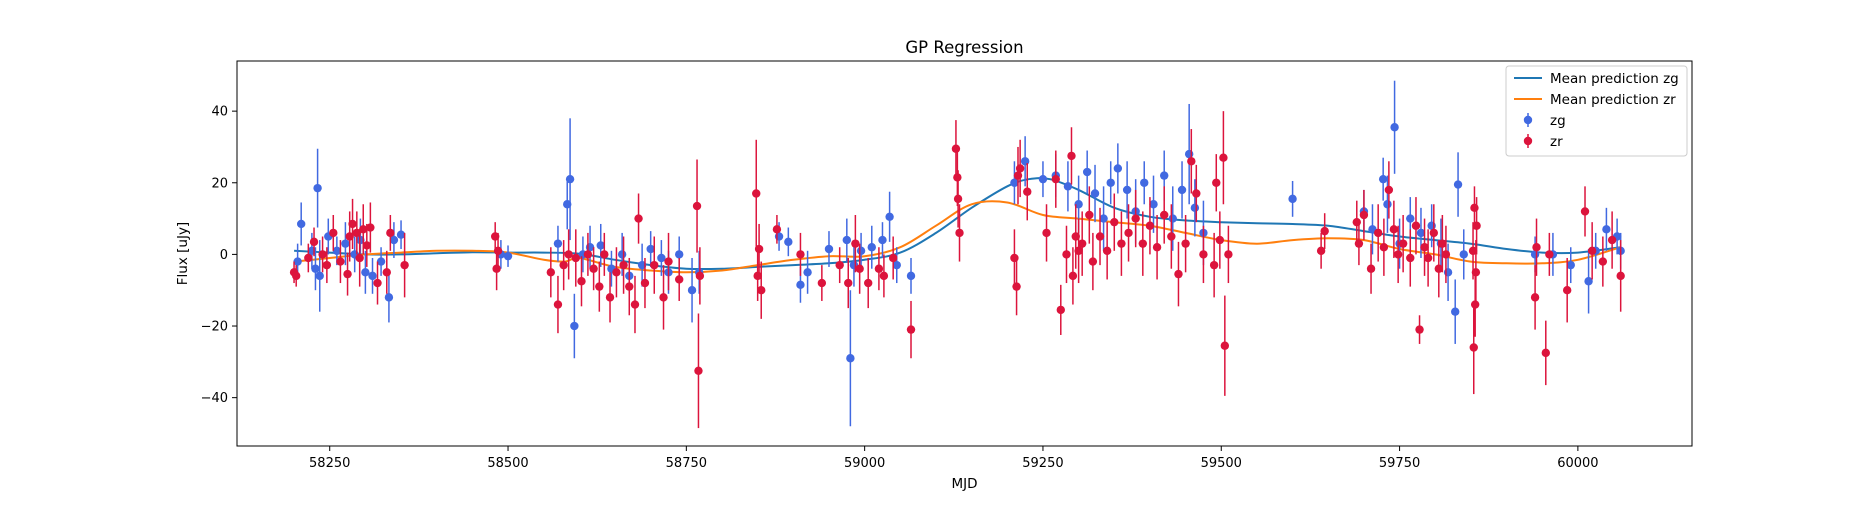  I want to click on legend-swatch-zg, so click(1528, 120).